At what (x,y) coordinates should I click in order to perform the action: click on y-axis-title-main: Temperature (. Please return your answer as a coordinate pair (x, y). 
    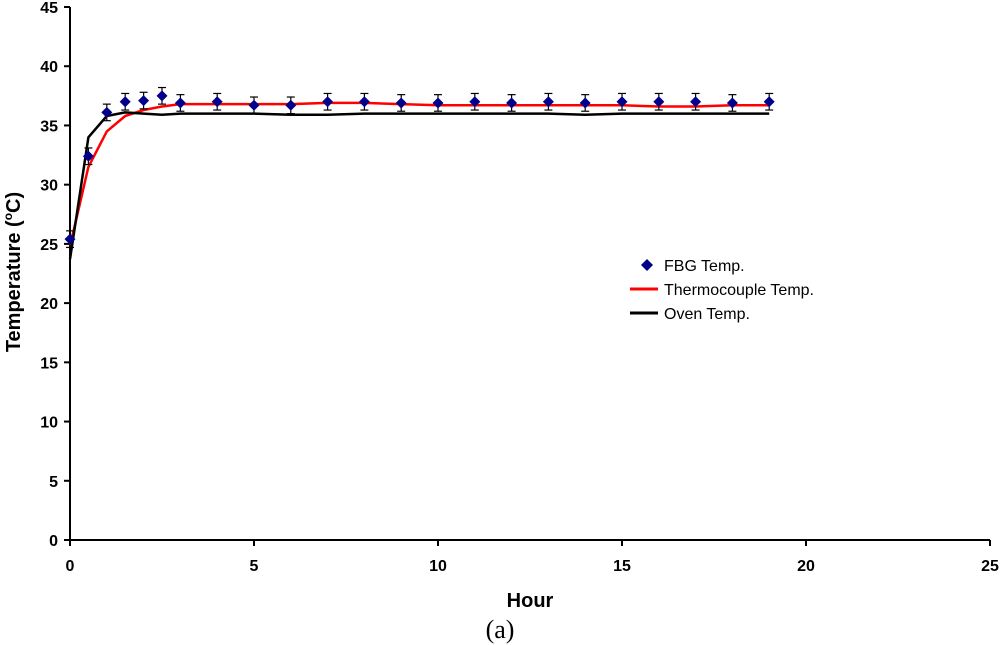
    Looking at the image, I should click on (14, 286).